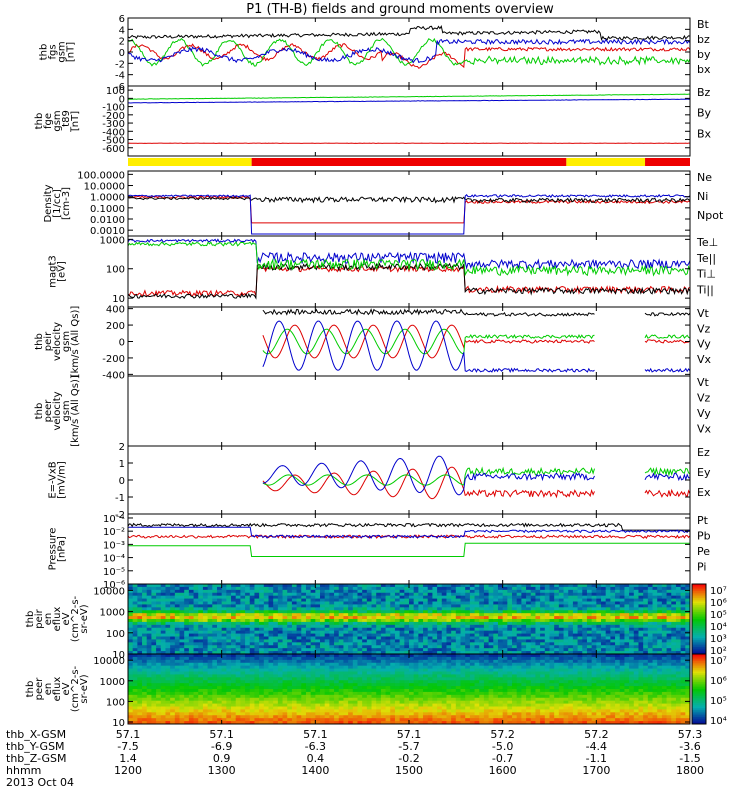  Describe the element at coordinates (122, 19) in the screenshot. I see `y-tick-label: 6` at that location.